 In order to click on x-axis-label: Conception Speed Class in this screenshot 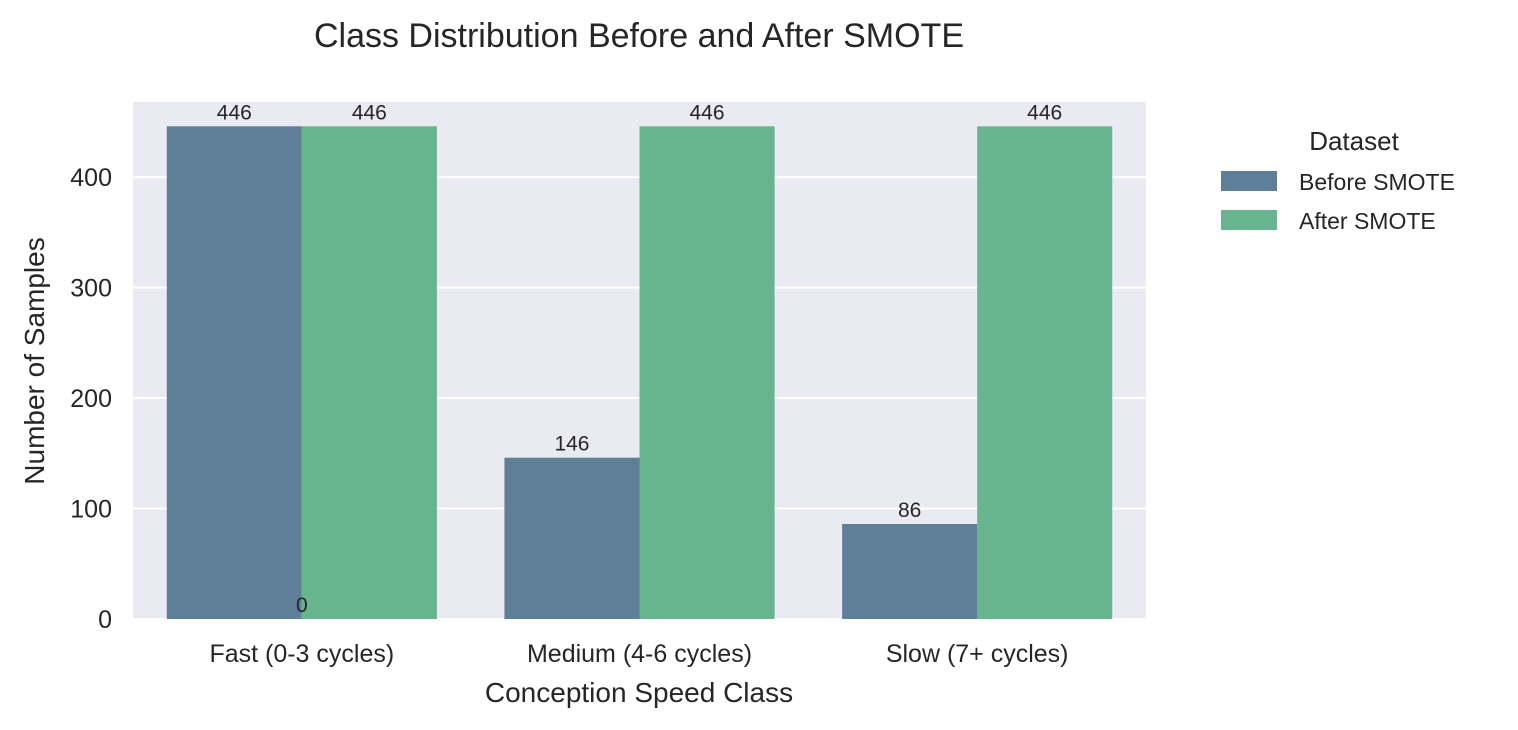, I will do `click(639, 692)`.